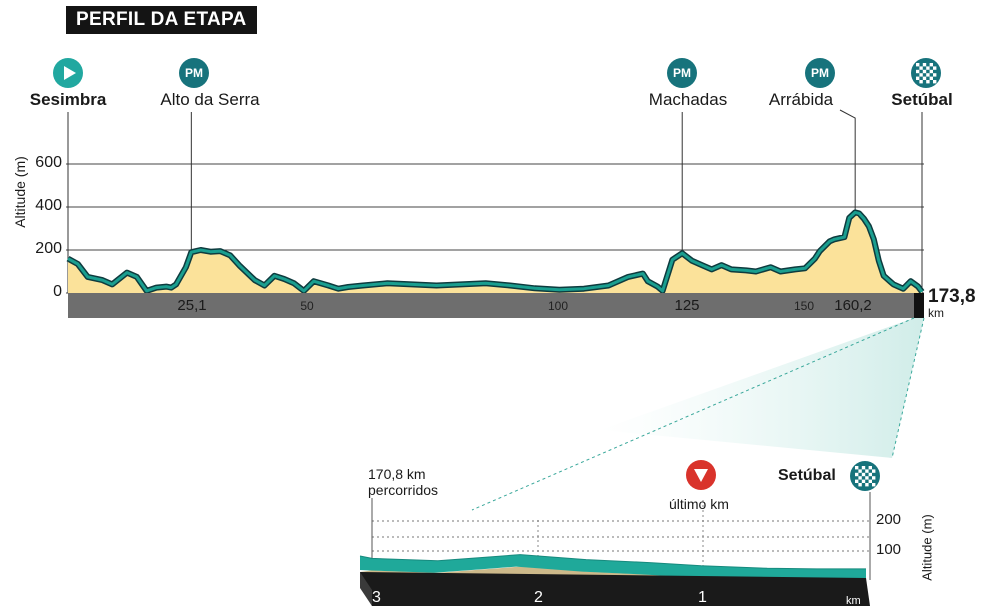 This screenshot has height=612, width=1000. What do you see at coordinates (48, 205) in the screenshot?
I see `y-tick: 400` at bounding box center [48, 205].